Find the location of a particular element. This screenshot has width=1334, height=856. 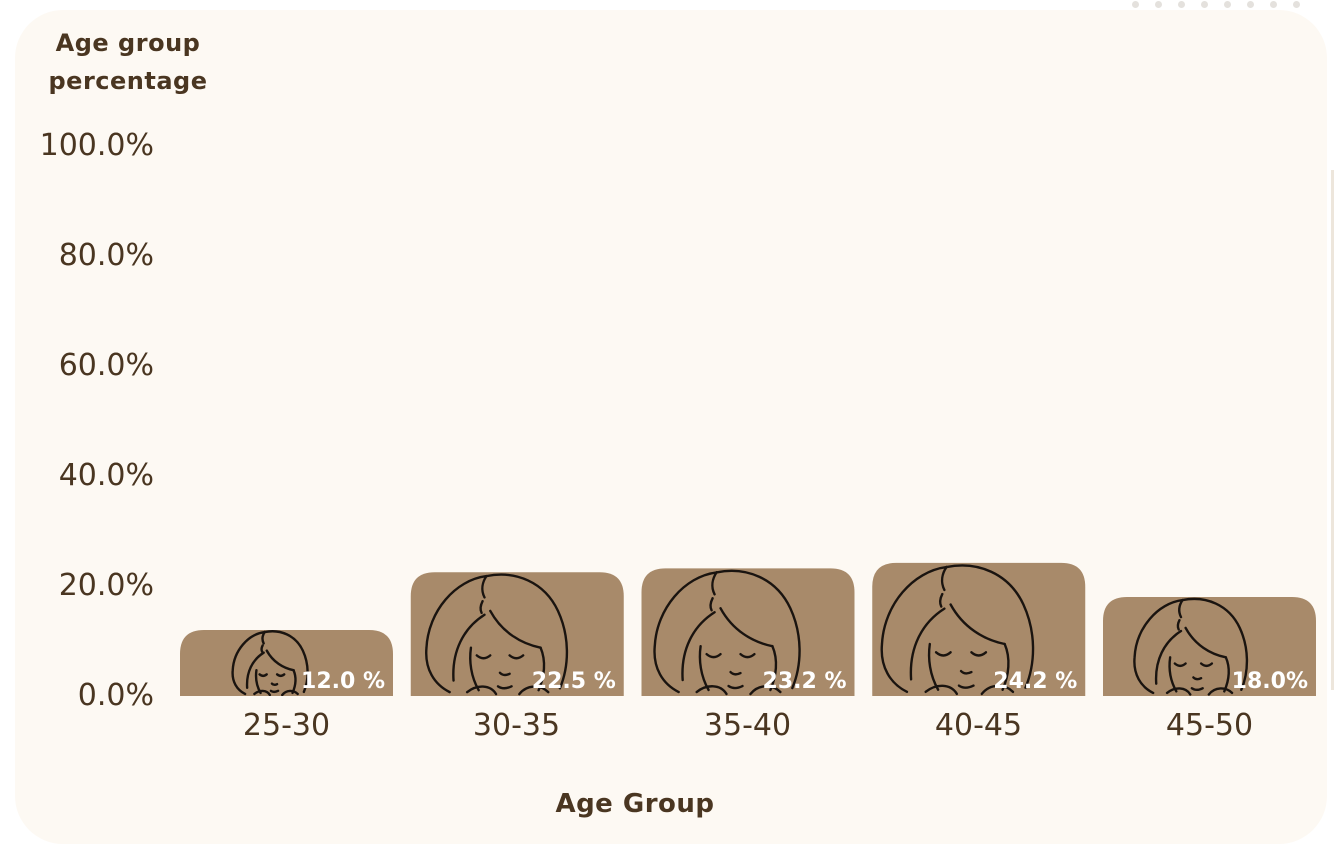

x-tick-label: 30-35 is located at coordinates (516, 725).